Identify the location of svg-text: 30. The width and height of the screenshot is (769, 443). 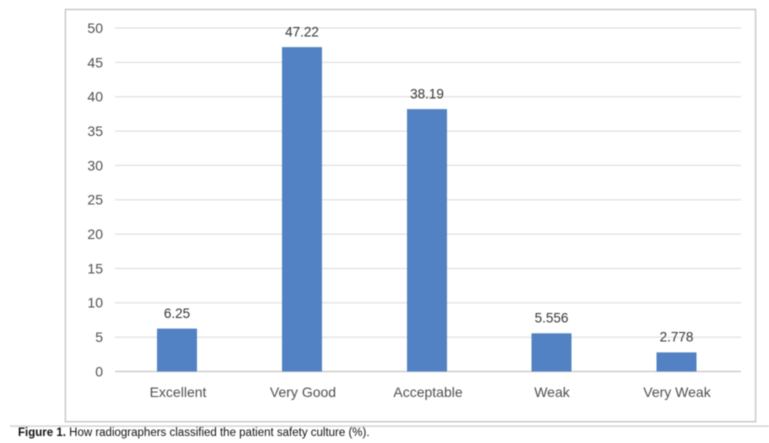
(95, 165).